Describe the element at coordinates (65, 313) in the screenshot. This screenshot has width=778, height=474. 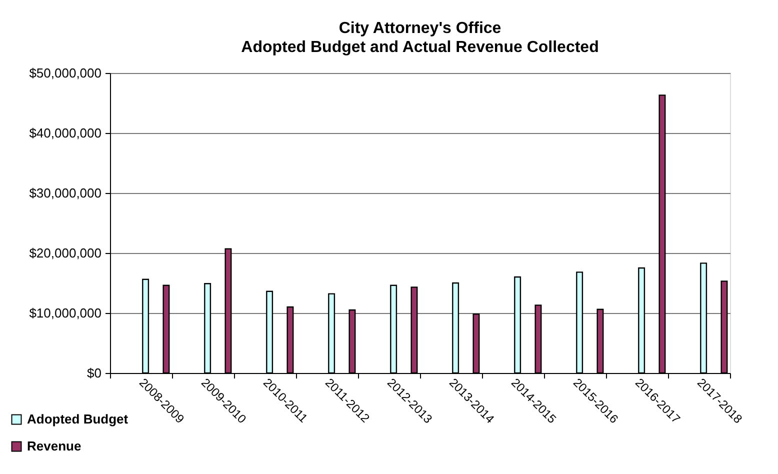
I see `y-tick-label: $10,000,000` at that location.